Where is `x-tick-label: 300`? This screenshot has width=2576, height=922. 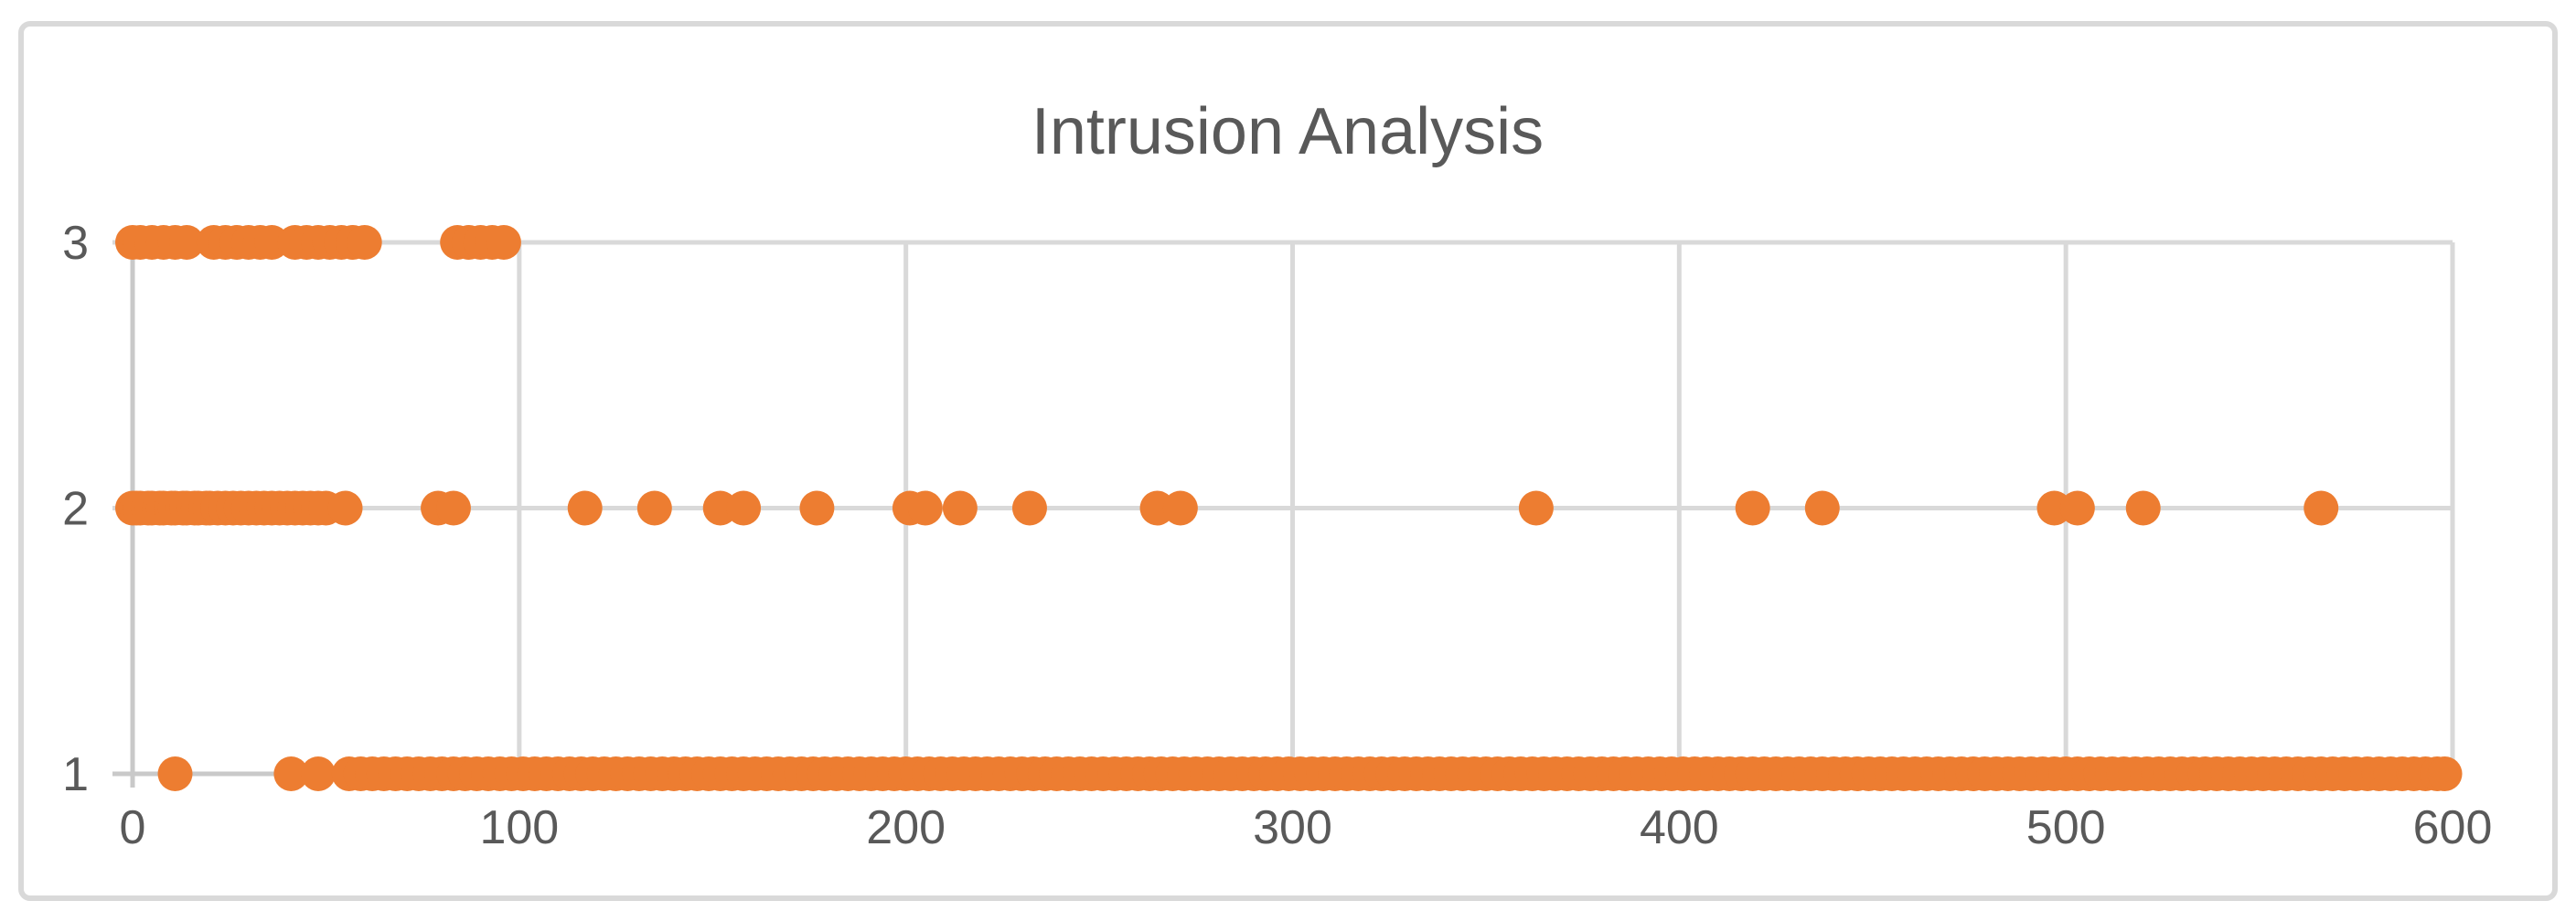
x-tick-label: 300 is located at coordinates (1292, 827).